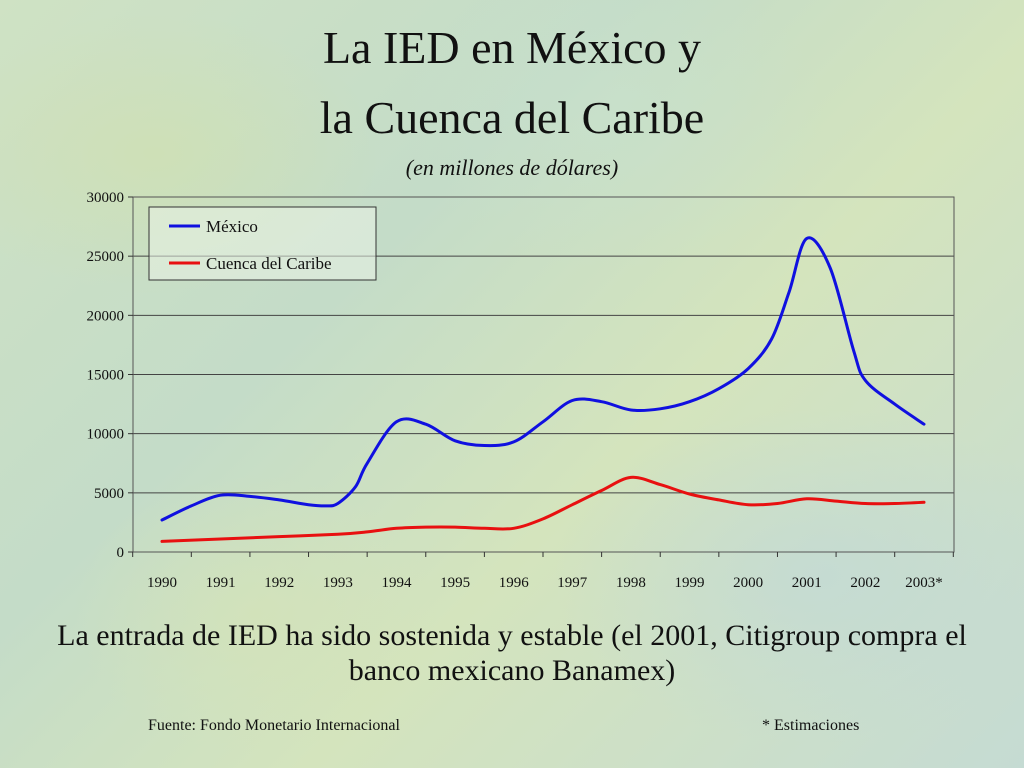 The height and width of the screenshot is (768, 1024). I want to click on estimates-note: * Estimaciones, so click(811, 725).